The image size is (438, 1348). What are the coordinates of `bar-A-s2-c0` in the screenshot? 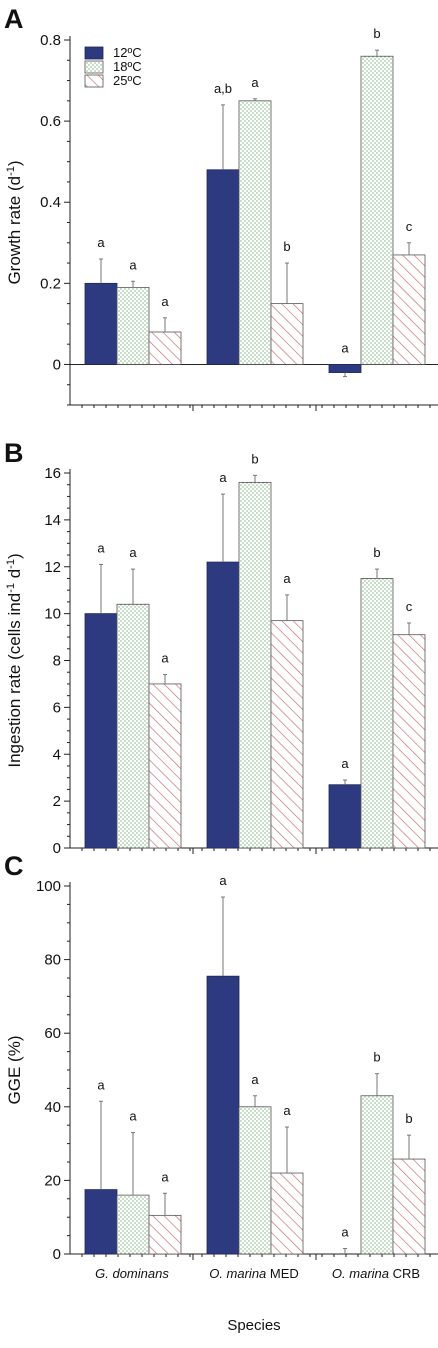 It's located at (165, 348).